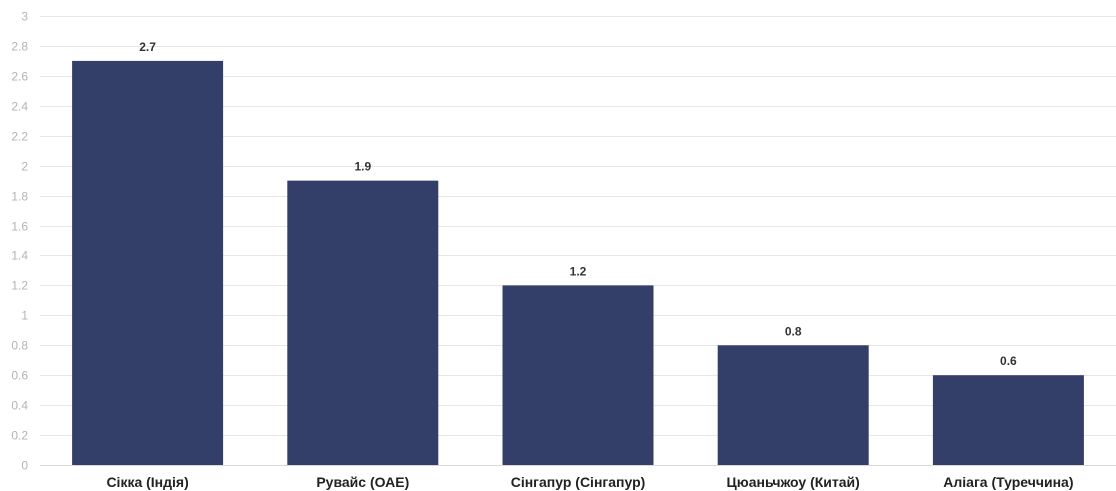 The height and width of the screenshot is (491, 1116). I want to click on data-label: 0.8, so click(793, 331).